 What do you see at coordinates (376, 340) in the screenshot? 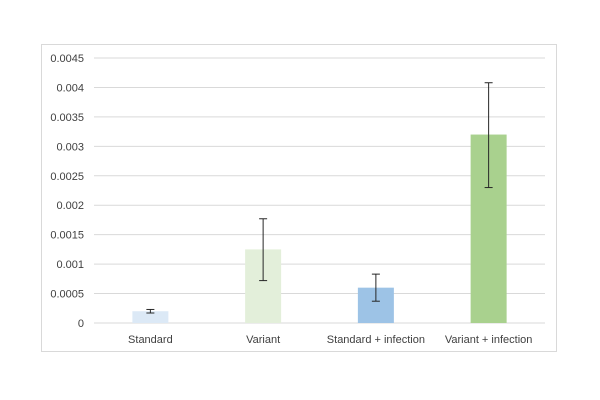
I see `x-category-label: Standard + infection` at bounding box center [376, 340].